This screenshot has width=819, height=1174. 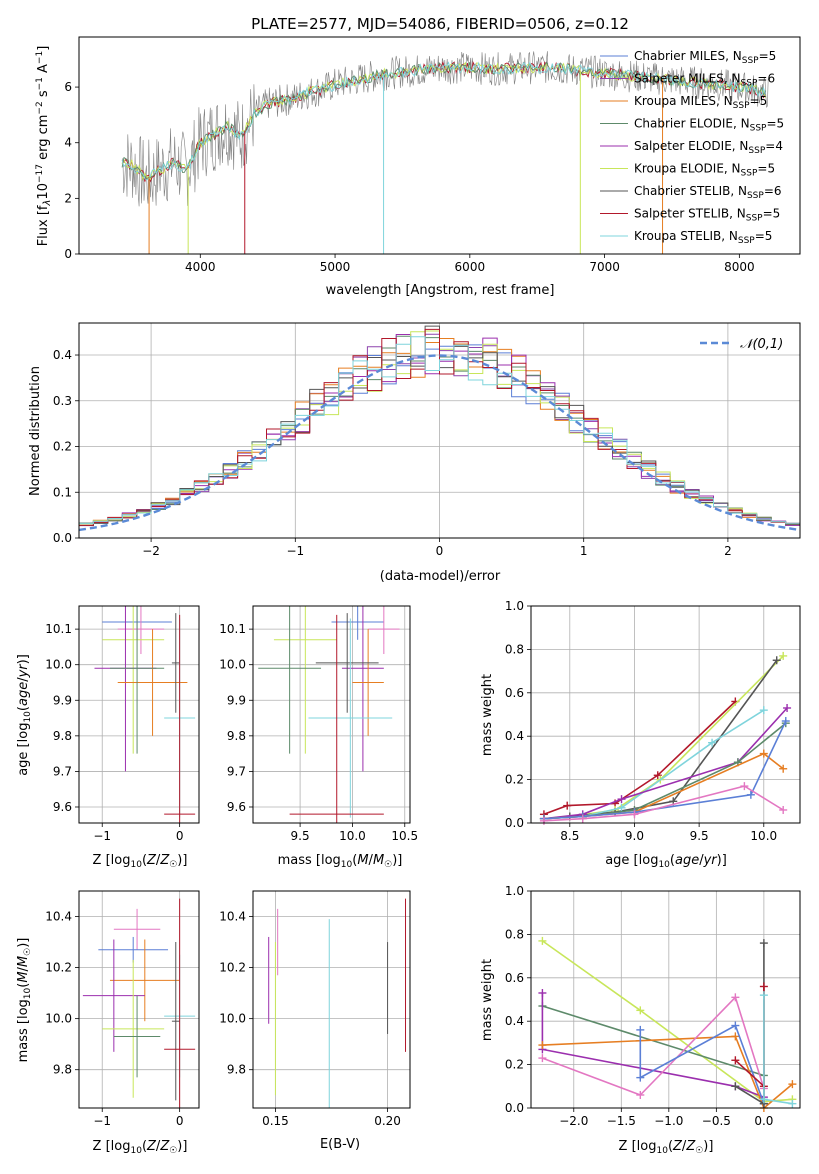 I want to click on histogram-xtick-label: 0, so click(x=440, y=551).